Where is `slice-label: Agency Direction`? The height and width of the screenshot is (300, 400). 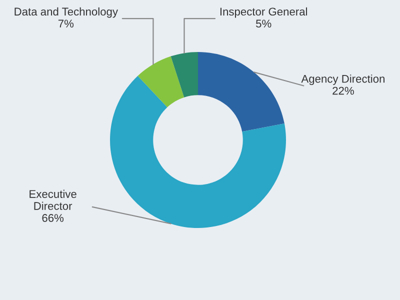 slice-label: Agency Direction is located at coordinates (342, 79).